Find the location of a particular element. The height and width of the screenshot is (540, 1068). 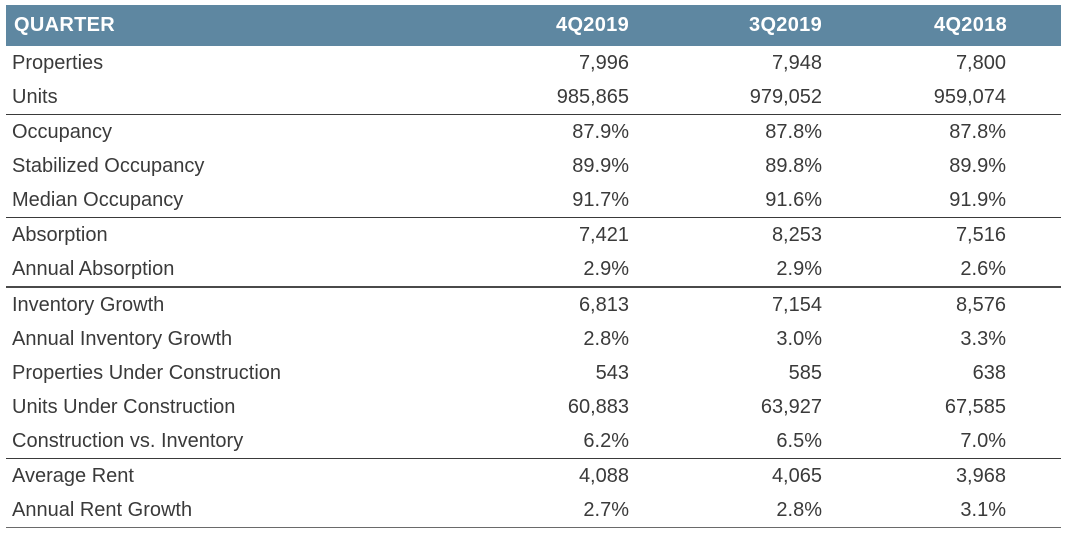

table-cell: 2.6% is located at coordinates (983, 268).